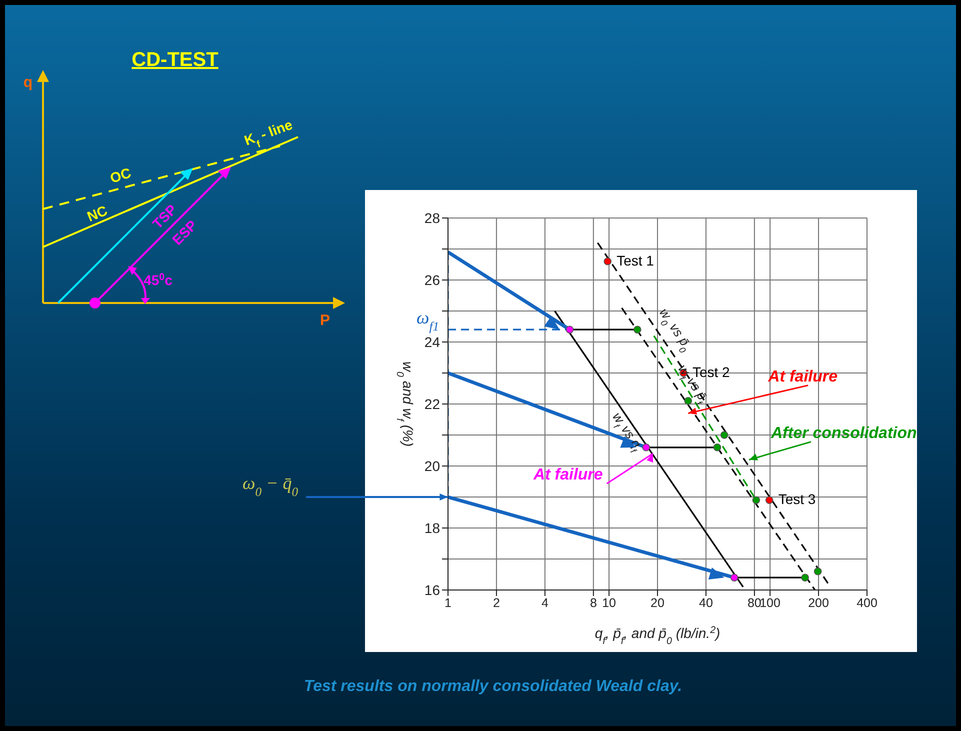  I want to click on text: TSP, so click(164, 216).